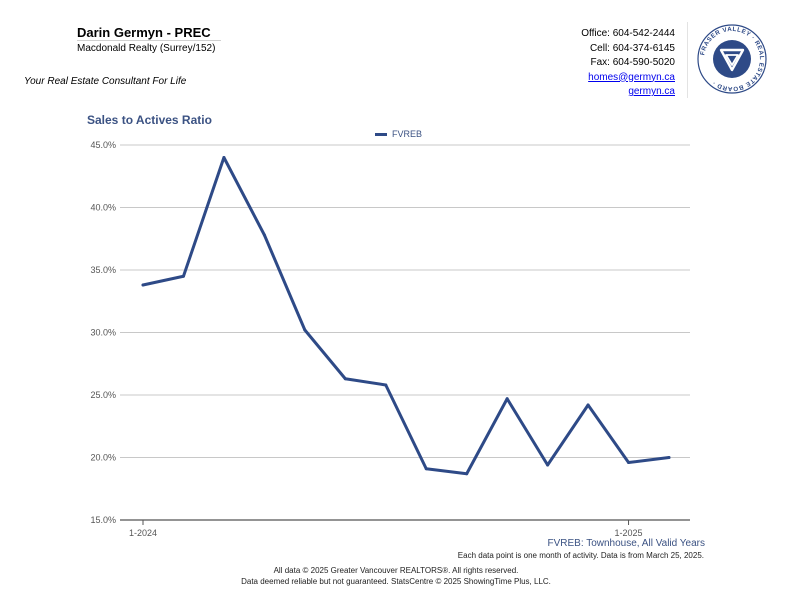 This screenshot has width=792, height=612. What do you see at coordinates (105, 81) in the screenshot?
I see `tagline: Your Real Estate Consultant For Life` at bounding box center [105, 81].